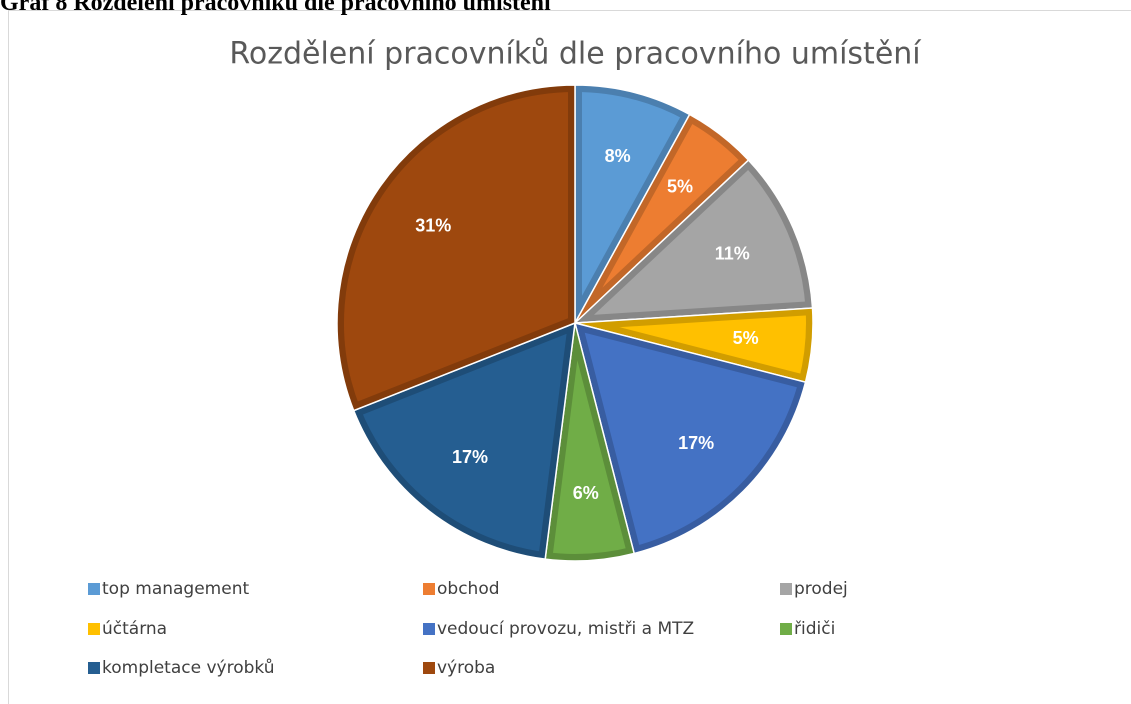 The width and height of the screenshot is (1131, 704). Describe the element at coordinates (618, 156) in the screenshot. I see `data-label: 8%` at that location.